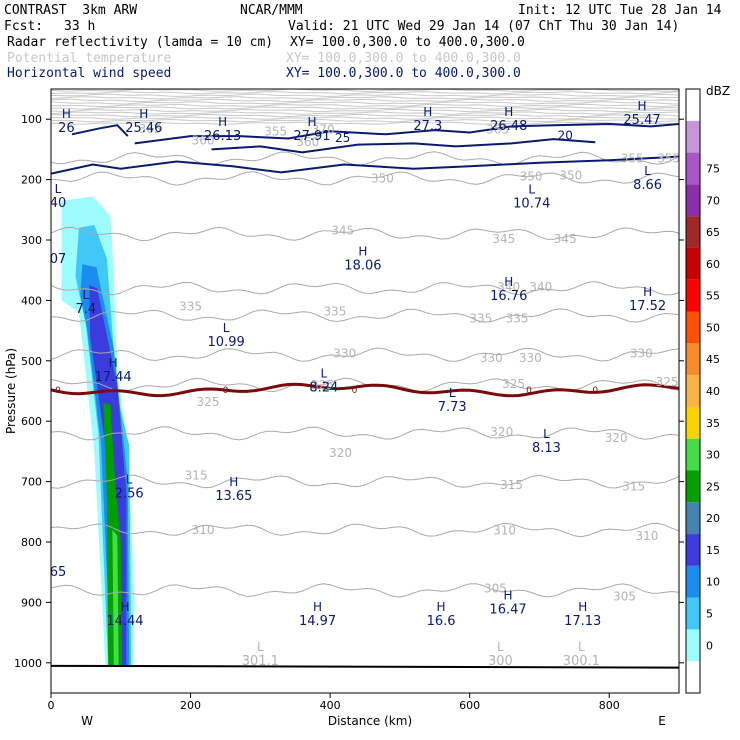 The image size is (740, 740). I want to click on x-axis-label: Distance (km), so click(370, 721).